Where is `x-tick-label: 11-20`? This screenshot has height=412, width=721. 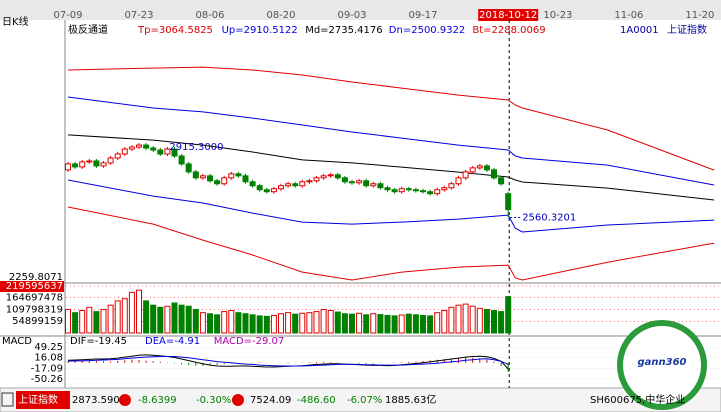 x-tick-label: 11-20 is located at coordinates (699, 15).